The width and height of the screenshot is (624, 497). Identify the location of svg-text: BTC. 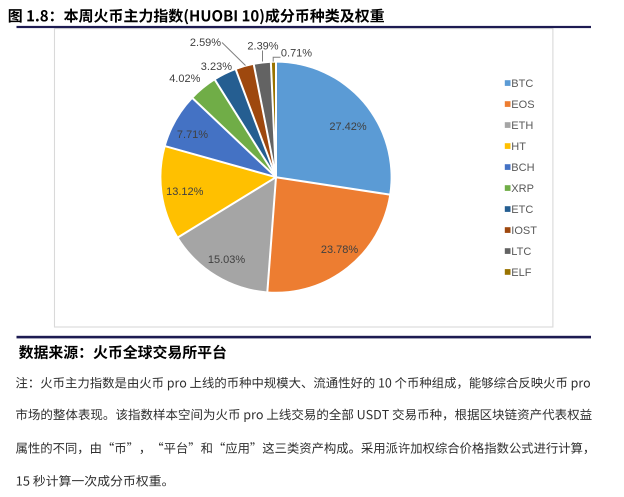
(522, 84).